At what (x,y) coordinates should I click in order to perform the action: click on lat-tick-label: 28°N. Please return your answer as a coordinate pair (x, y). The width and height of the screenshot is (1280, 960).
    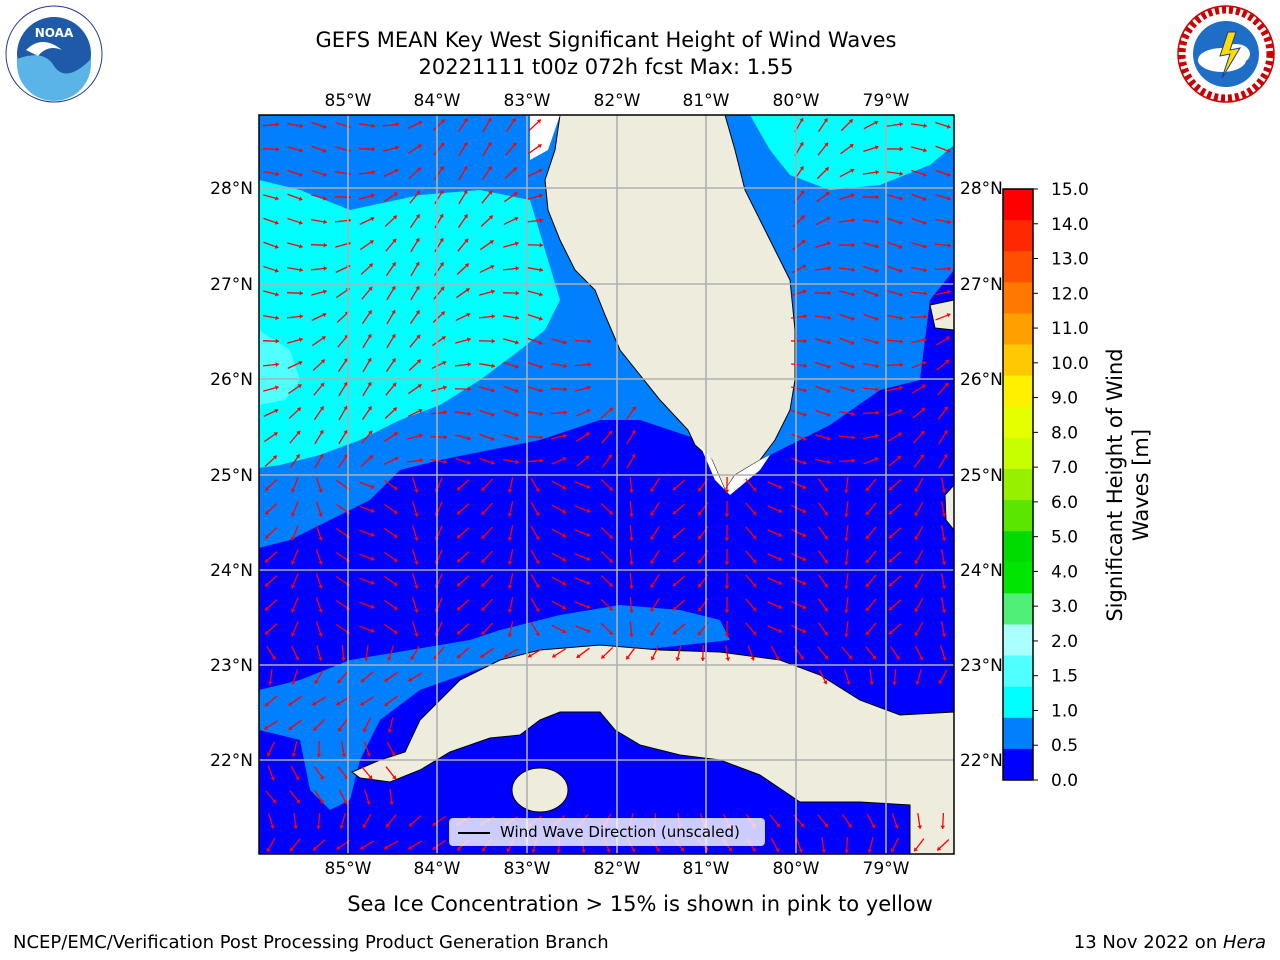
    Looking at the image, I should click on (231, 189).